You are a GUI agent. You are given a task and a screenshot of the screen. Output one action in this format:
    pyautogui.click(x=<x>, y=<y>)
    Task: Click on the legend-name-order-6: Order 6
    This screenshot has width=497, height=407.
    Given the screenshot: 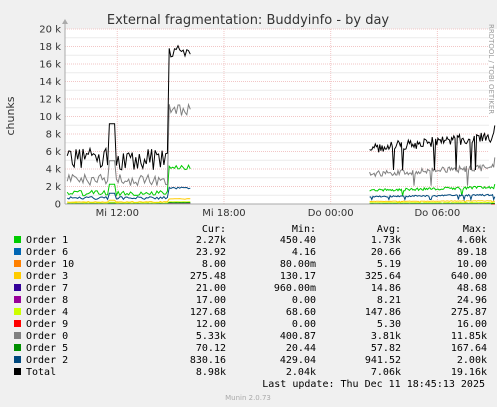 What is the action you would take?
    pyautogui.click(x=47, y=252)
    